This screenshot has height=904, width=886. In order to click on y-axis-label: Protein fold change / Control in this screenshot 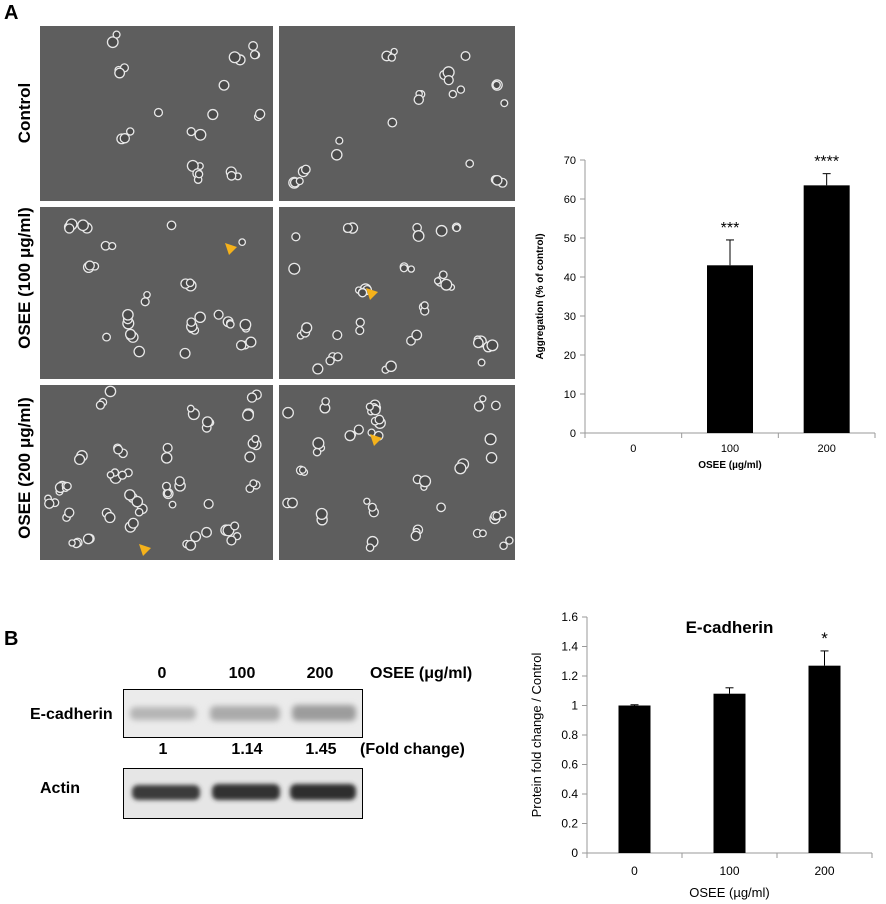, I will do `click(536, 735)`.